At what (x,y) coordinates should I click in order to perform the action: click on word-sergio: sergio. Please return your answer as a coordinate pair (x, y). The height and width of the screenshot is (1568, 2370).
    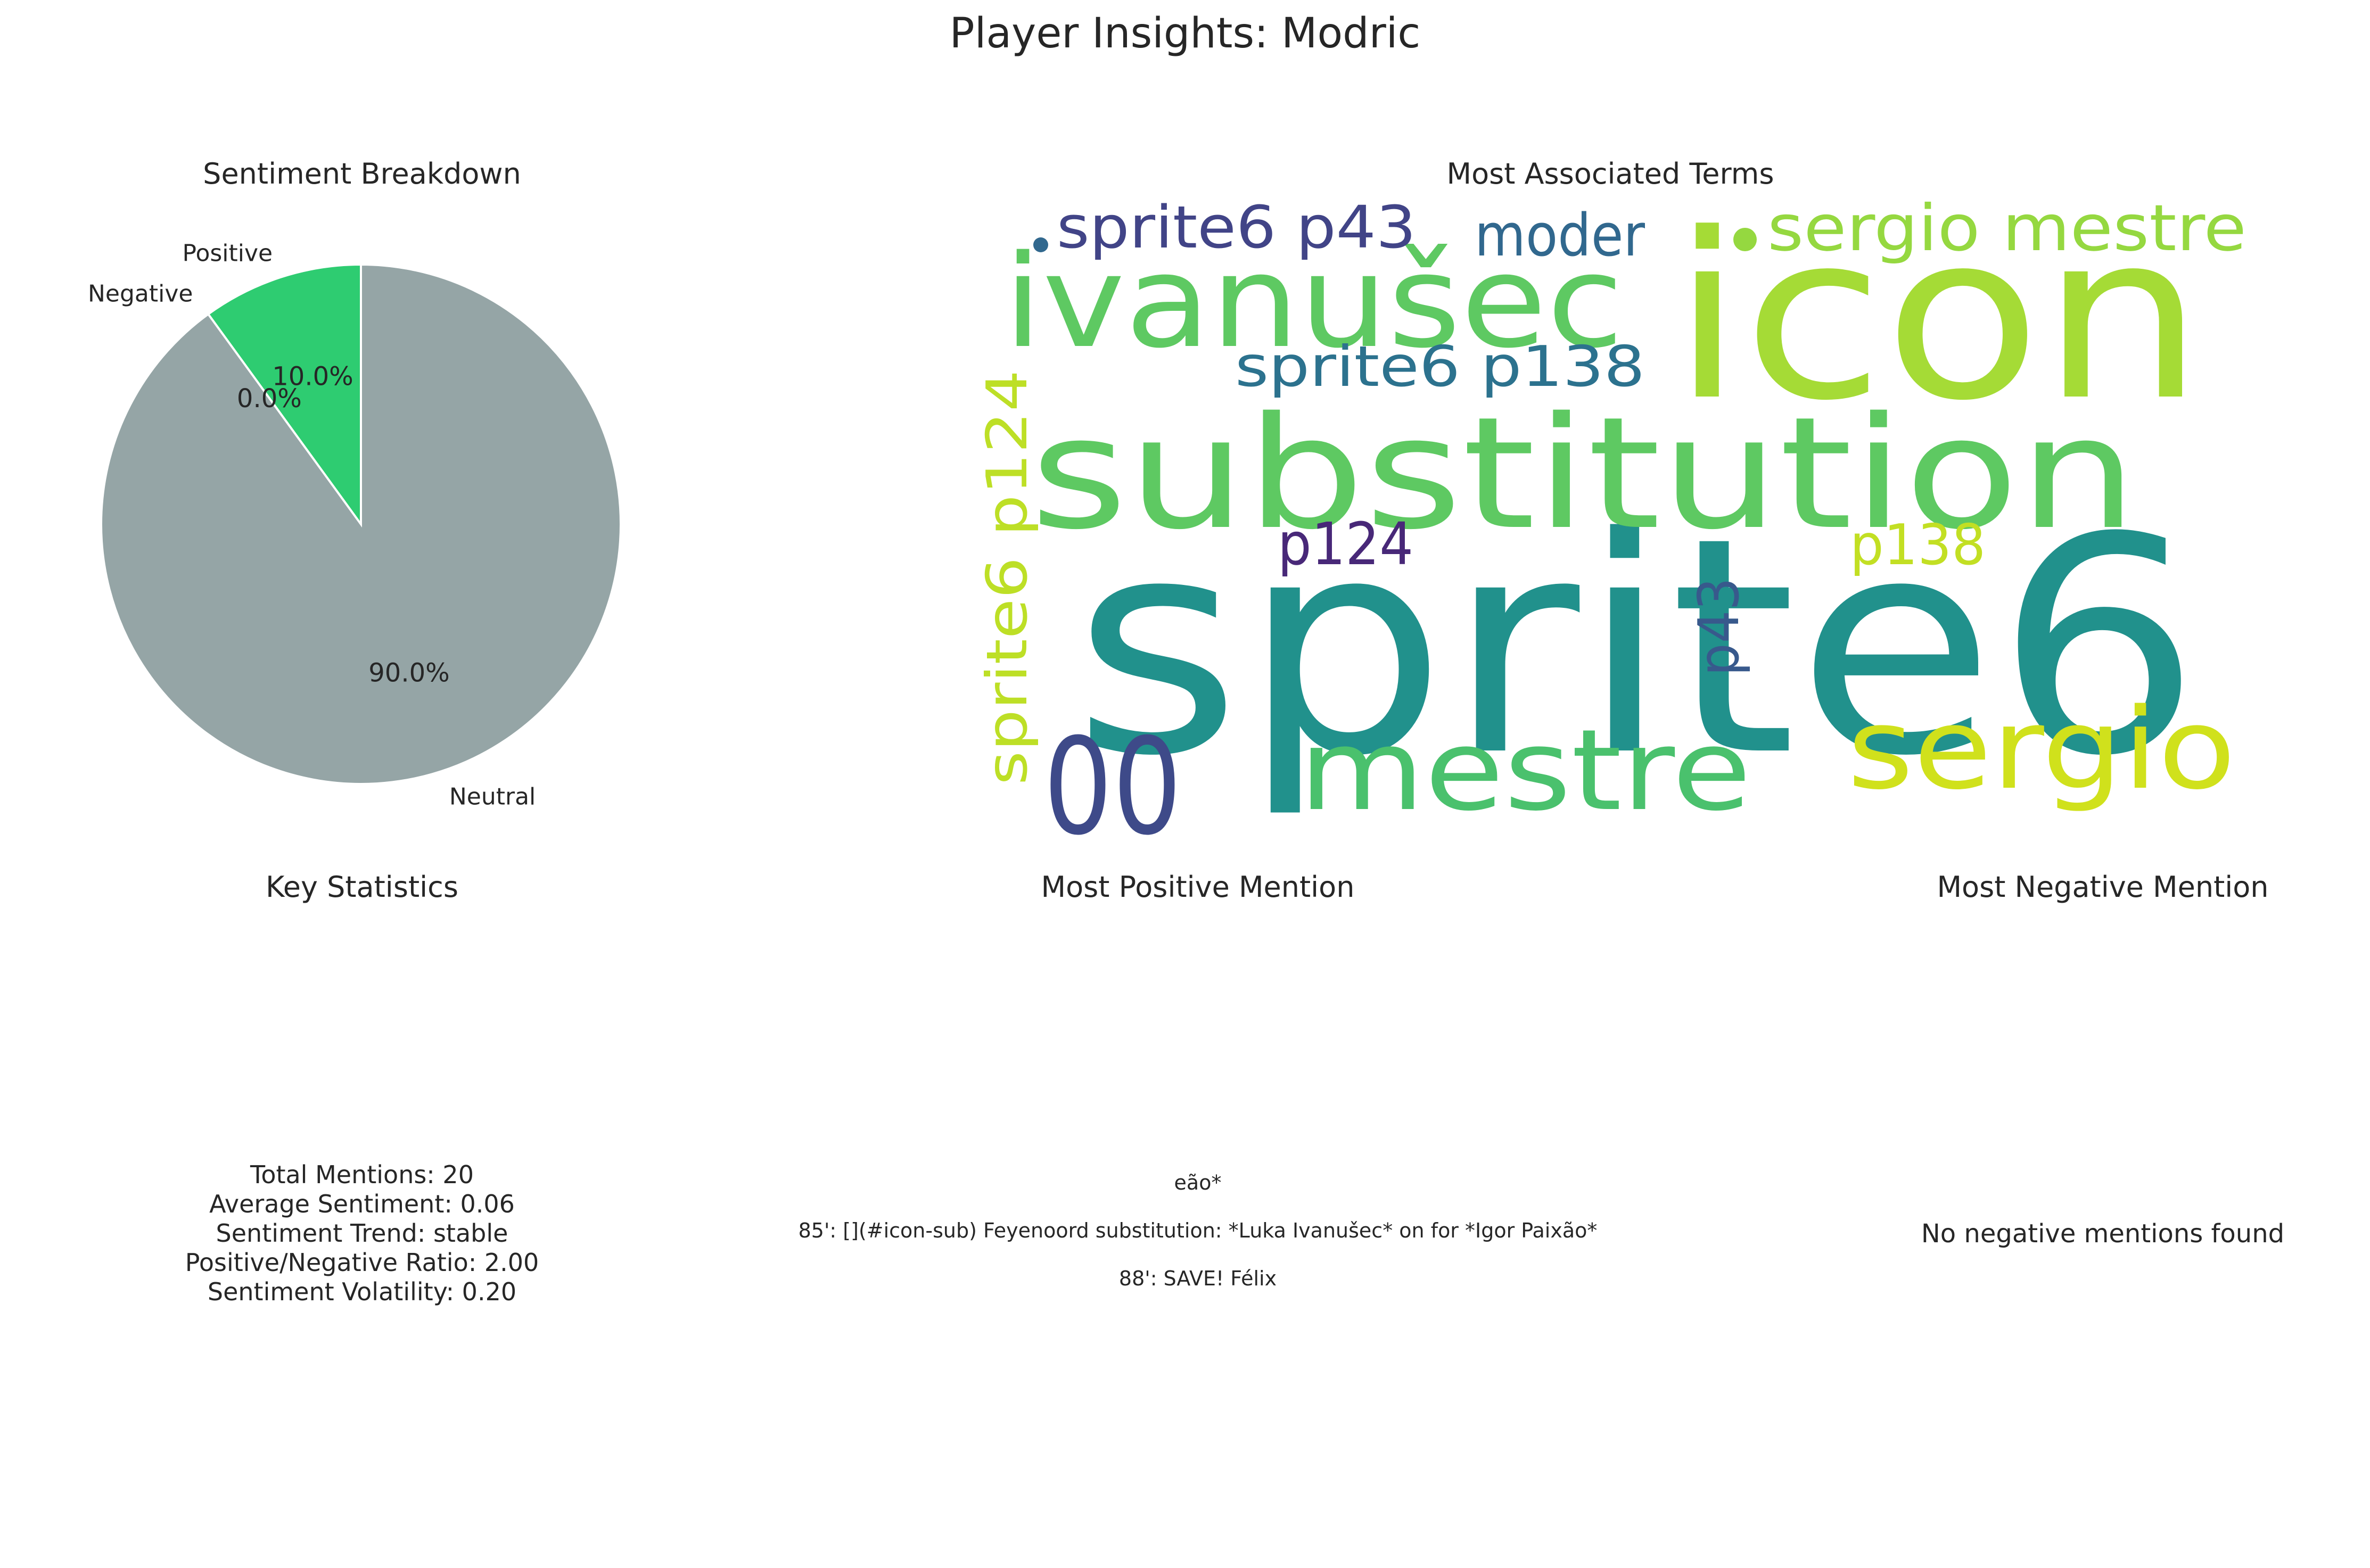
    Looking at the image, I should click on (2041, 749).